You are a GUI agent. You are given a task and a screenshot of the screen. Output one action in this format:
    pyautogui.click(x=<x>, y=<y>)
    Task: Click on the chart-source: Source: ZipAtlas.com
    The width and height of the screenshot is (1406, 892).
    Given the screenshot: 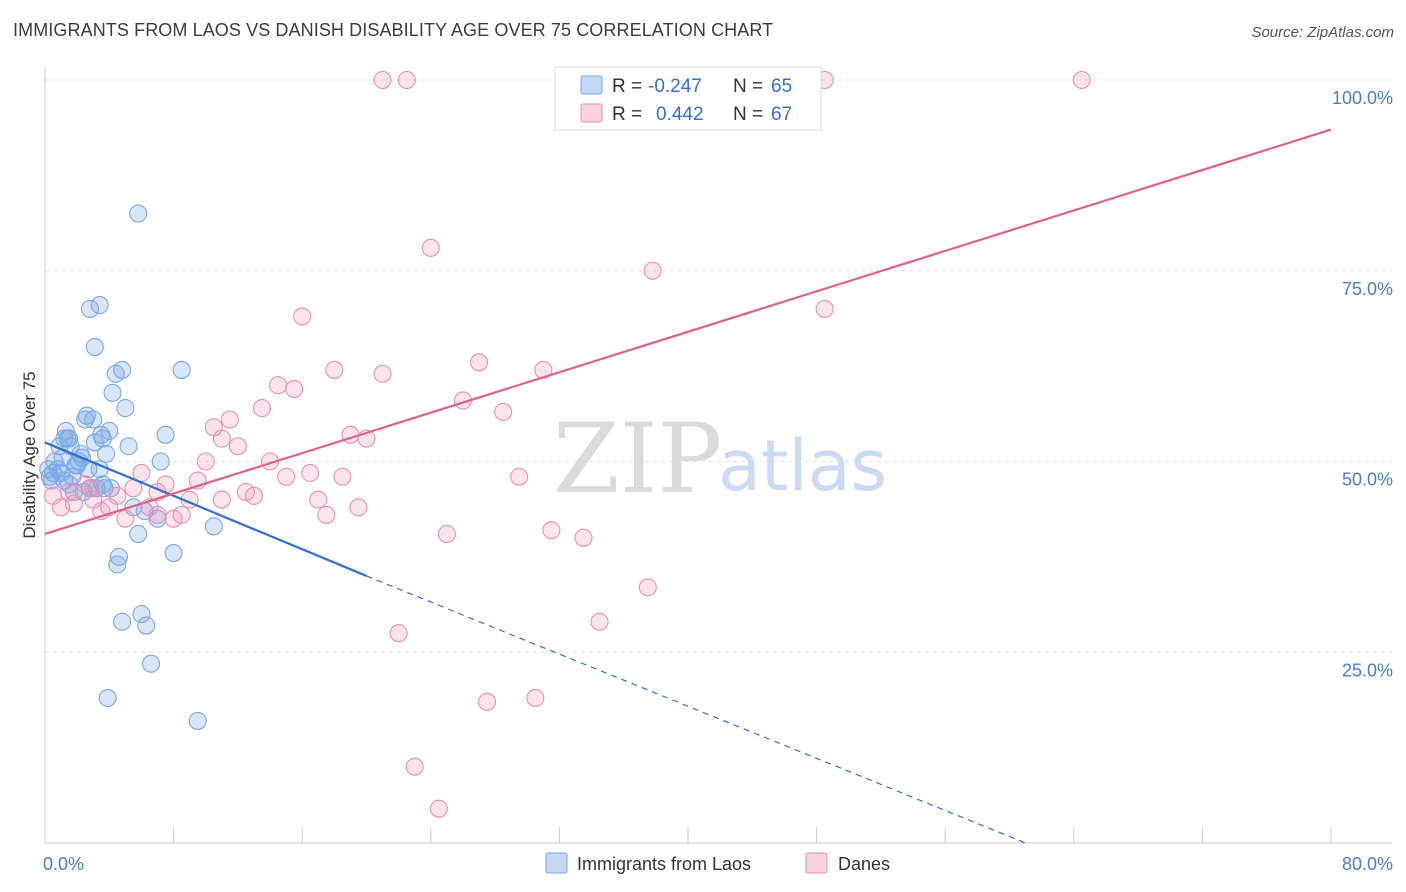 What is the action you would take?
    pyautogui.click(x=1322, y=32)
    